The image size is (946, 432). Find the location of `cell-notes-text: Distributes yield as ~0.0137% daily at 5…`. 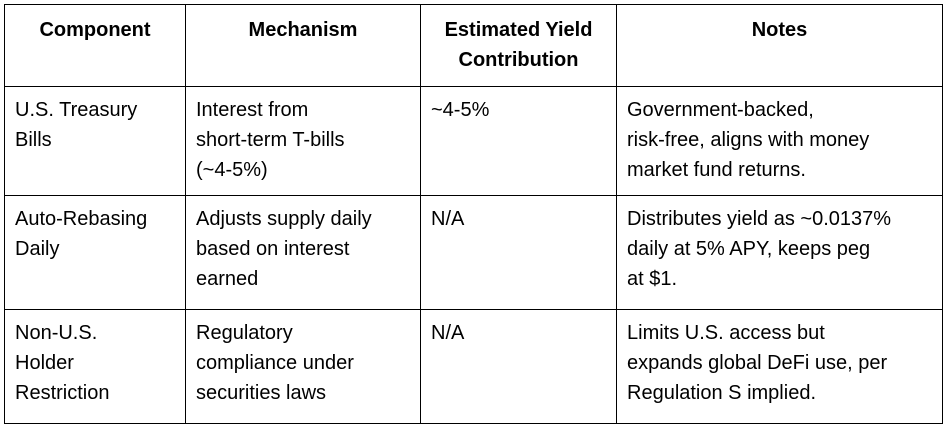

cell-notes-text: Distributes yield as ~0.0137% daily at 5… is located at coordinates (759, 249).